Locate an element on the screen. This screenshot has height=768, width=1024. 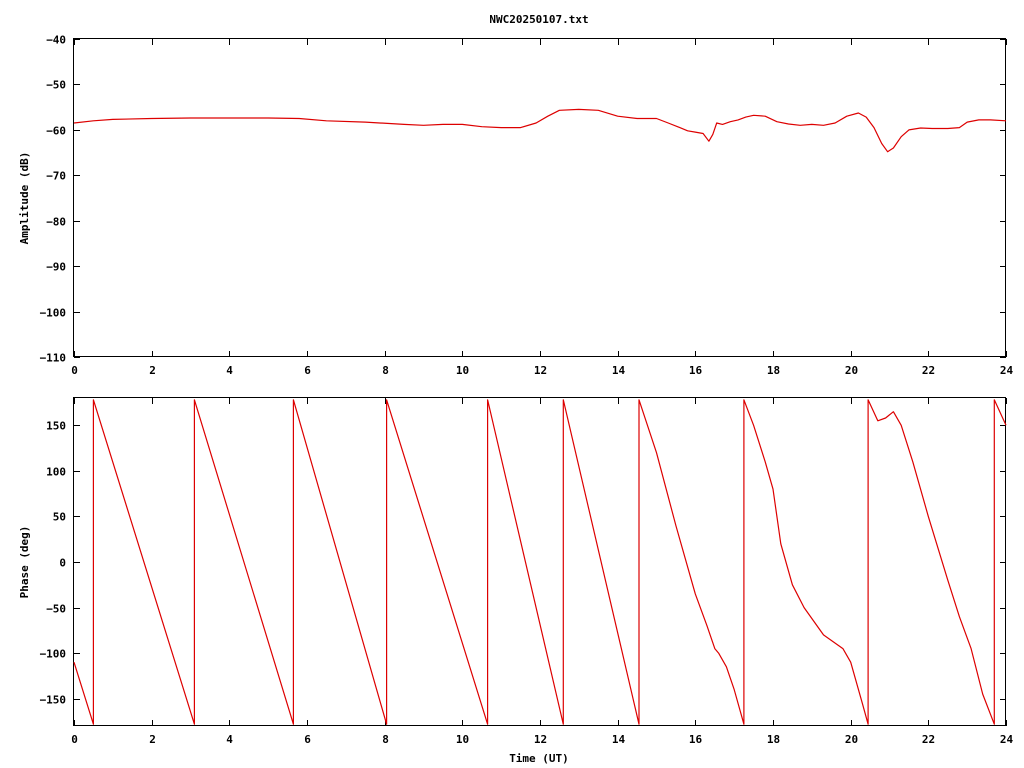
phase-x-tick-label: 24 is located at coordinates (1007, 739).